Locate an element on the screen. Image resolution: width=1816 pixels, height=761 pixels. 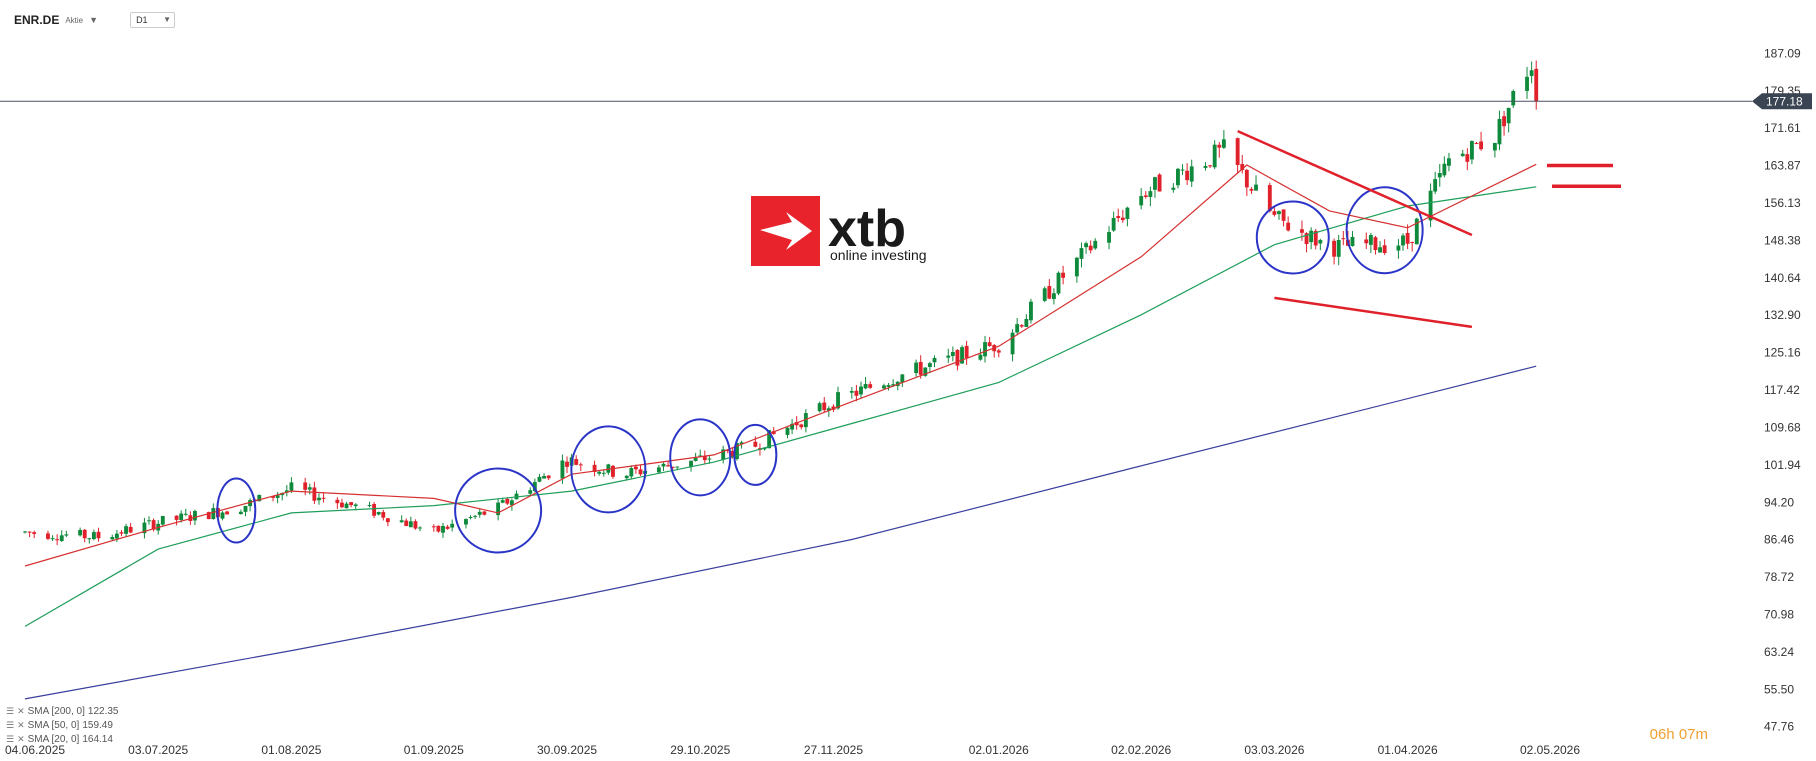
candle-countdown: 06h 07m is located at coordinates (1679, 734).